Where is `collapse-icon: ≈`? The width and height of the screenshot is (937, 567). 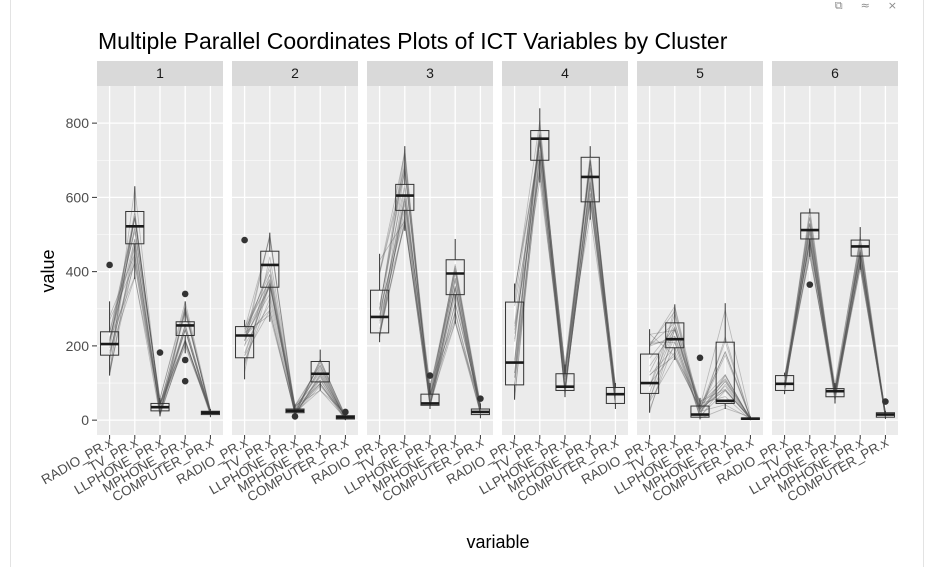
collapse-icon: ≈ is located at coordinates (865, 6).